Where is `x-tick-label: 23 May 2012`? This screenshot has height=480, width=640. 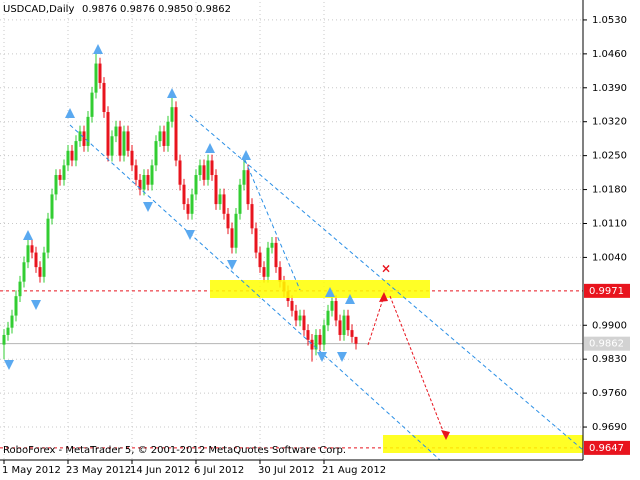 x-tick-label: 23 May 2012 is located at coordinates (98, 470).